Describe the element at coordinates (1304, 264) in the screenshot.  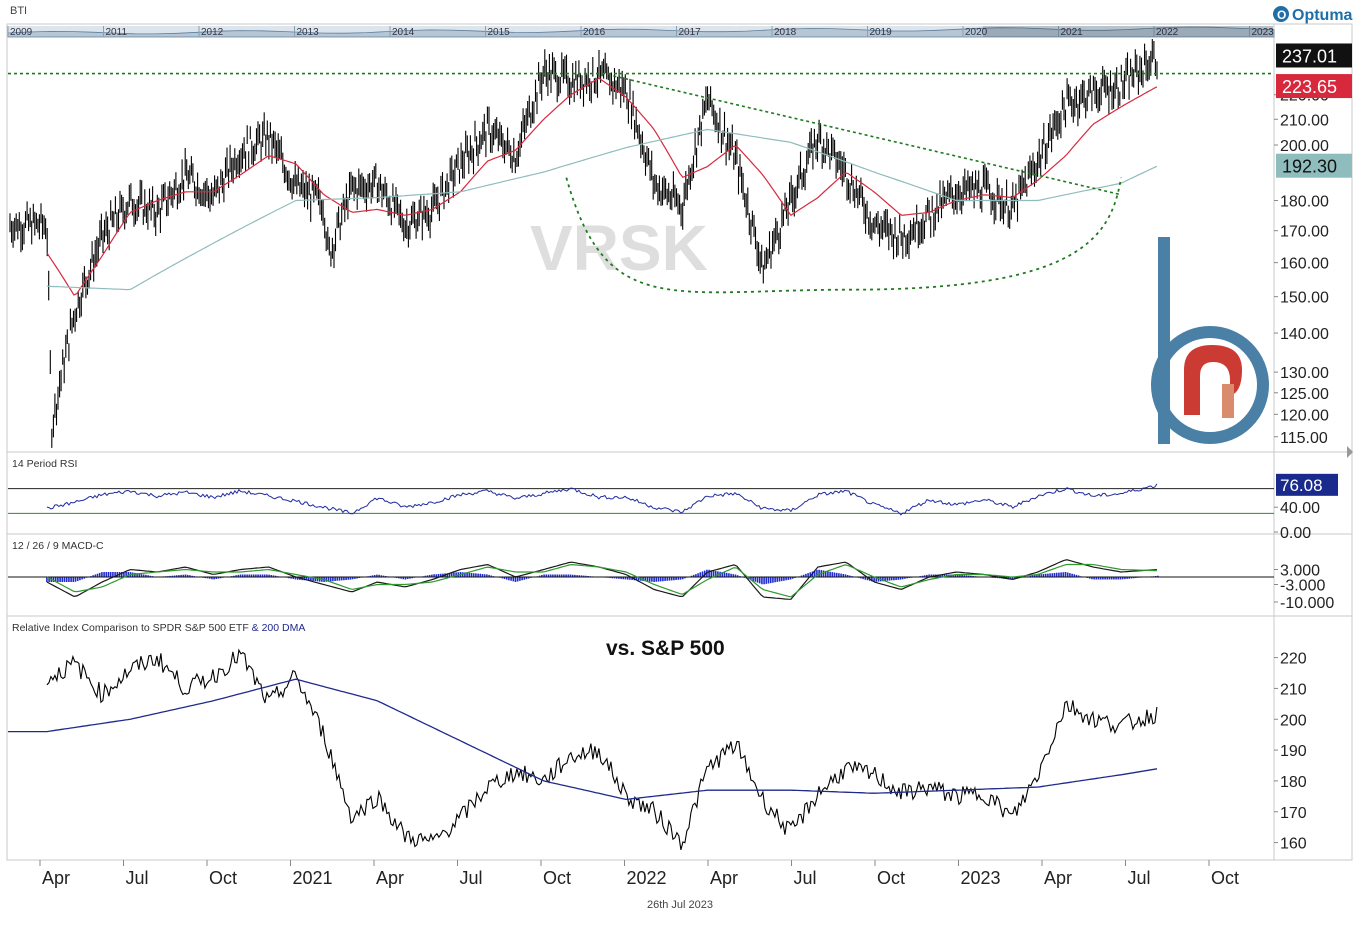
I see `price-tick-label: 160.00` at that location.